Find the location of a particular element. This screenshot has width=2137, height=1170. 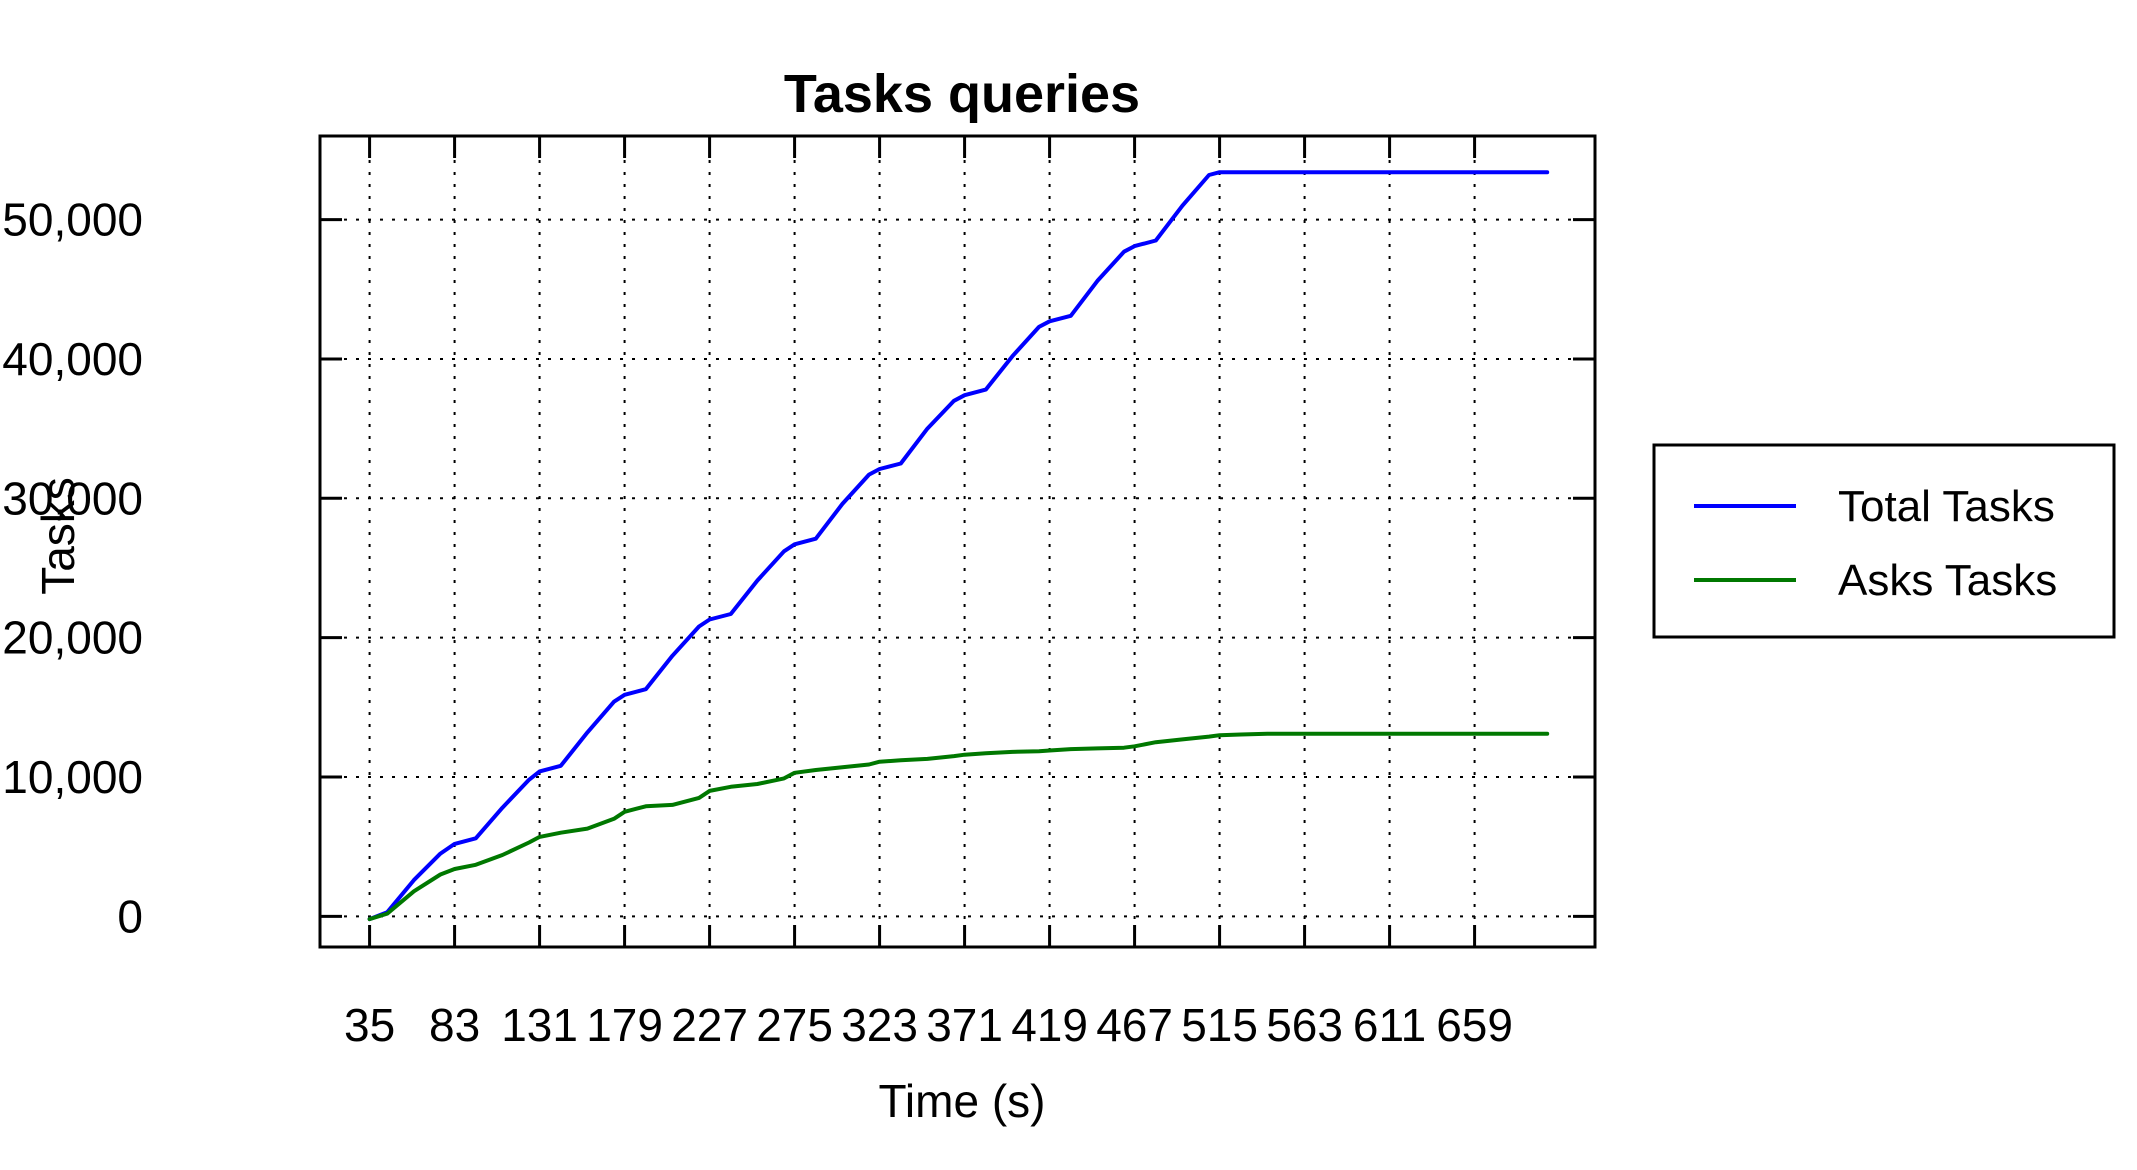

x-tick-label: 275 is located at coordinates (794, 1025).